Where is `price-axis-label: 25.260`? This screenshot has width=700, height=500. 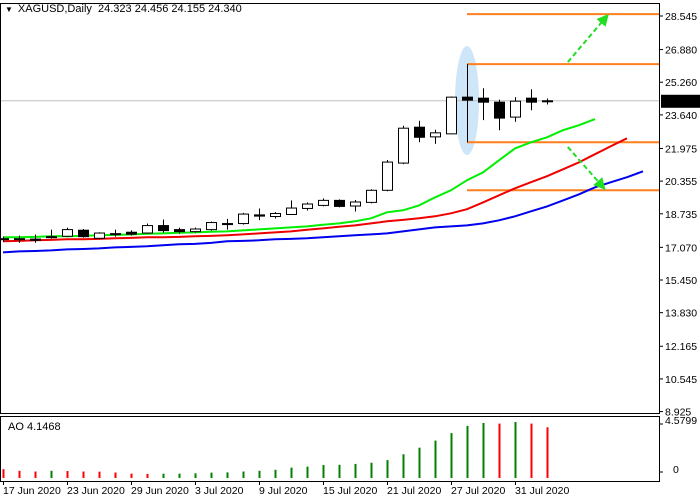
price-axis-label: 25.260 is located at coordinates (681, 83).